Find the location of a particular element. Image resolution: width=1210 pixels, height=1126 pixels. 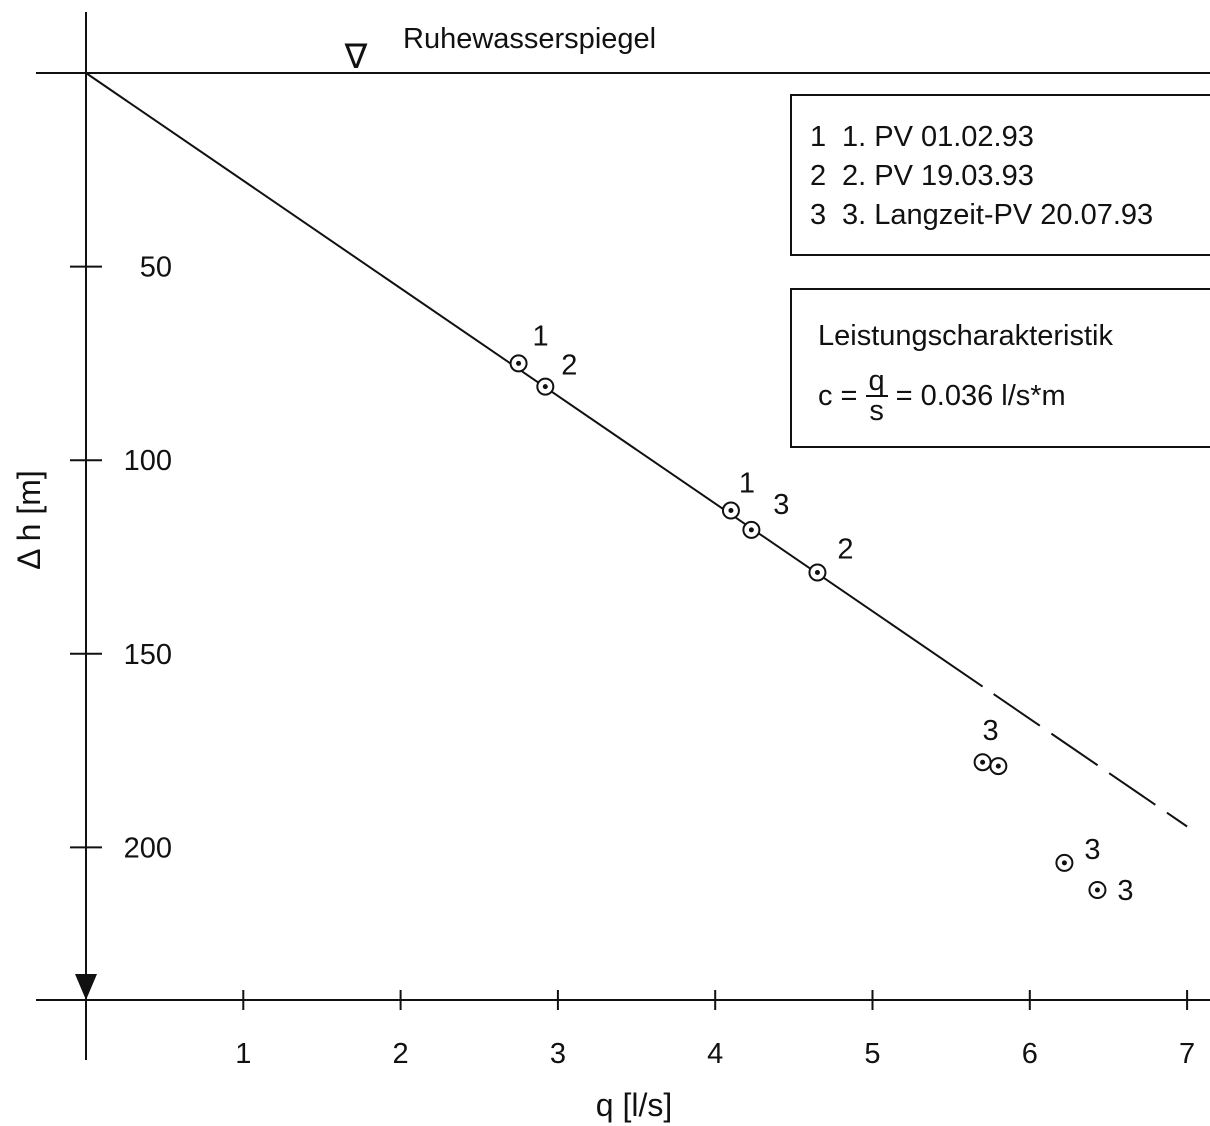

x-tick-label: 1 is located at coordinates (243, 1054).